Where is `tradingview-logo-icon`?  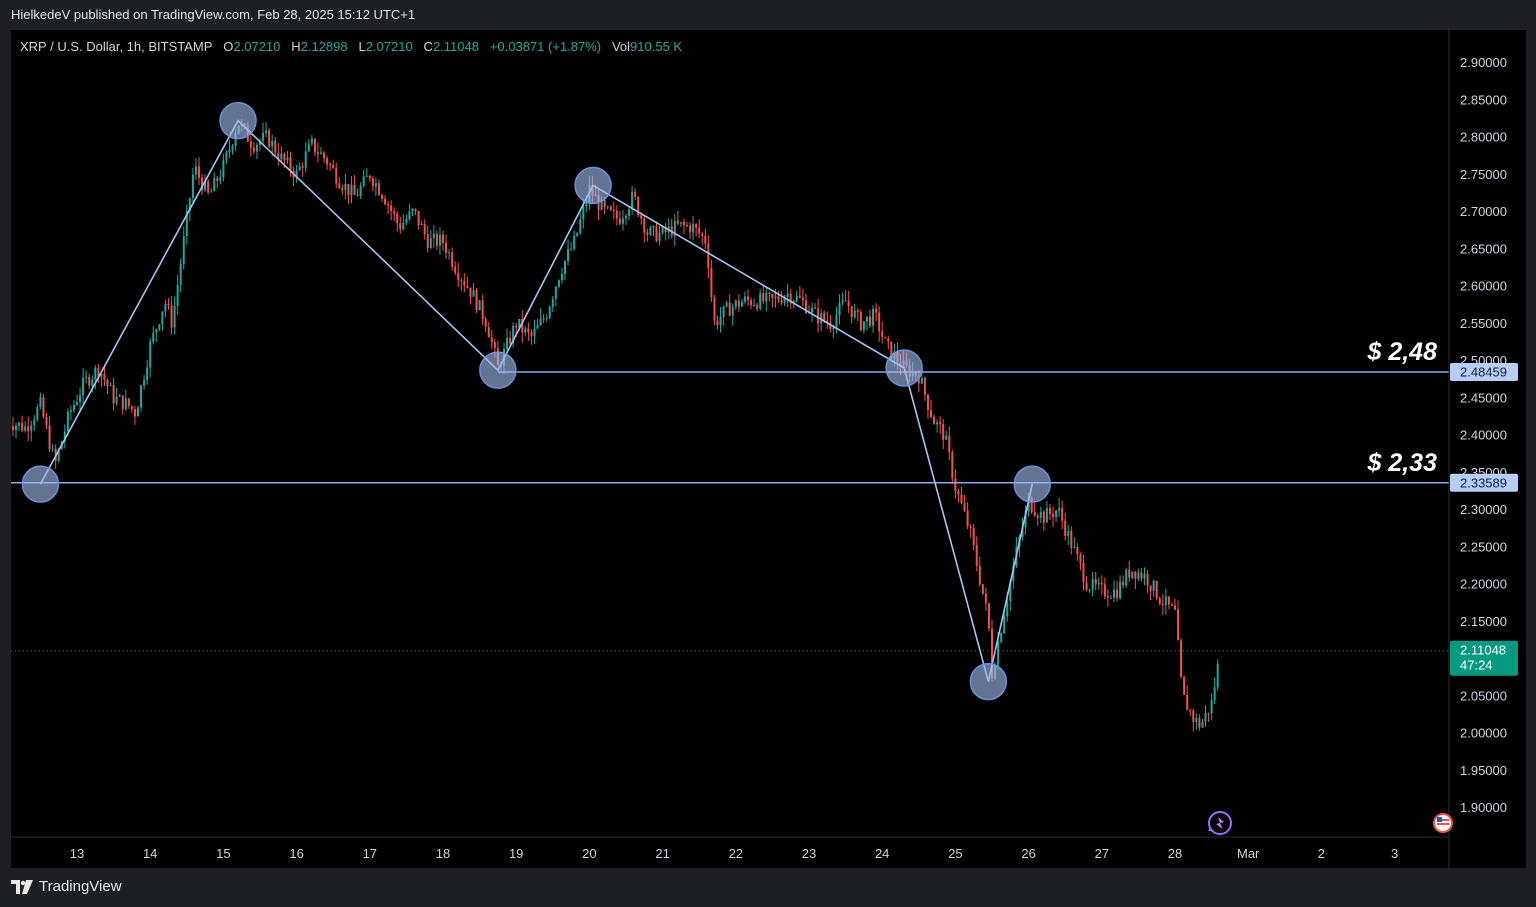 tradingview-logo-icon is located at coordinates (22, 886).